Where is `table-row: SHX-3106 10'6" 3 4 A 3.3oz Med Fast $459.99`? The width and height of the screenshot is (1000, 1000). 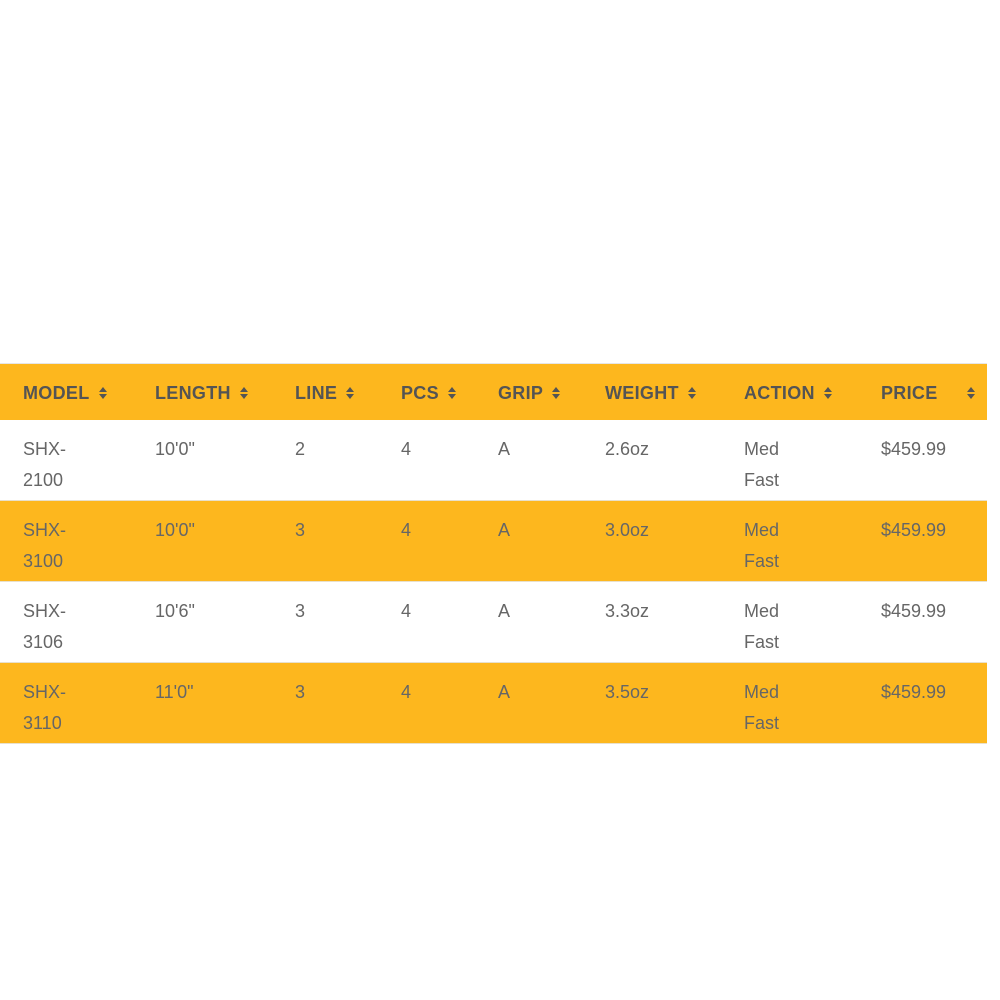 table-row: SHX-3106 10'6" 3 4 A 3.3oz Med Fast $459.99 is located at coordinates (493, 622).